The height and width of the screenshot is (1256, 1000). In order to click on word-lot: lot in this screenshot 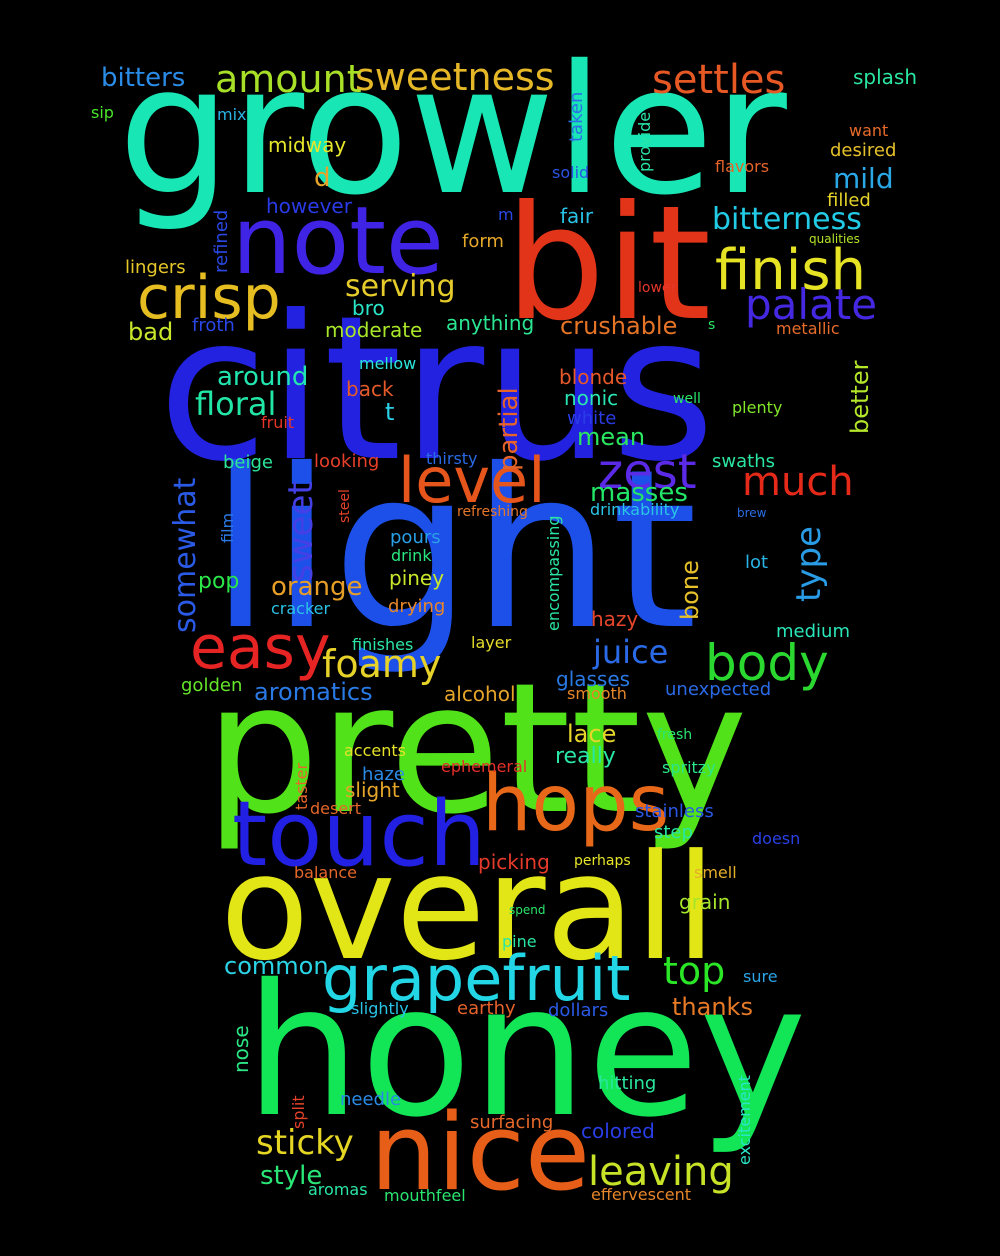, I will do `click(757, 562)`.